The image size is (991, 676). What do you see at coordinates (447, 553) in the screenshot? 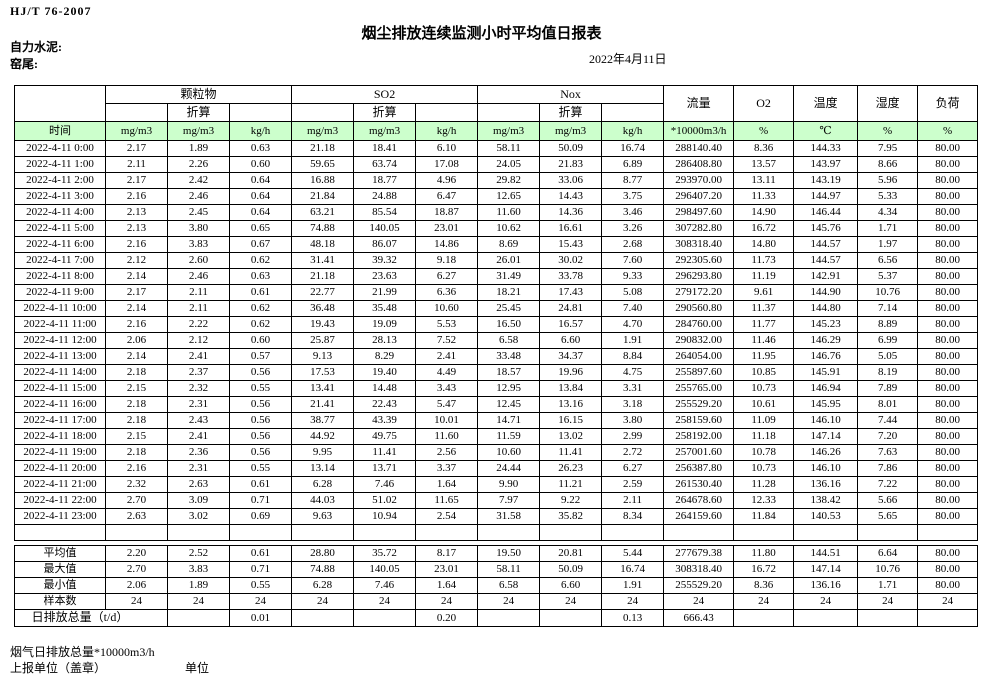
I see `summary-value-cell: 8.17` at bounding box center [447, 553].